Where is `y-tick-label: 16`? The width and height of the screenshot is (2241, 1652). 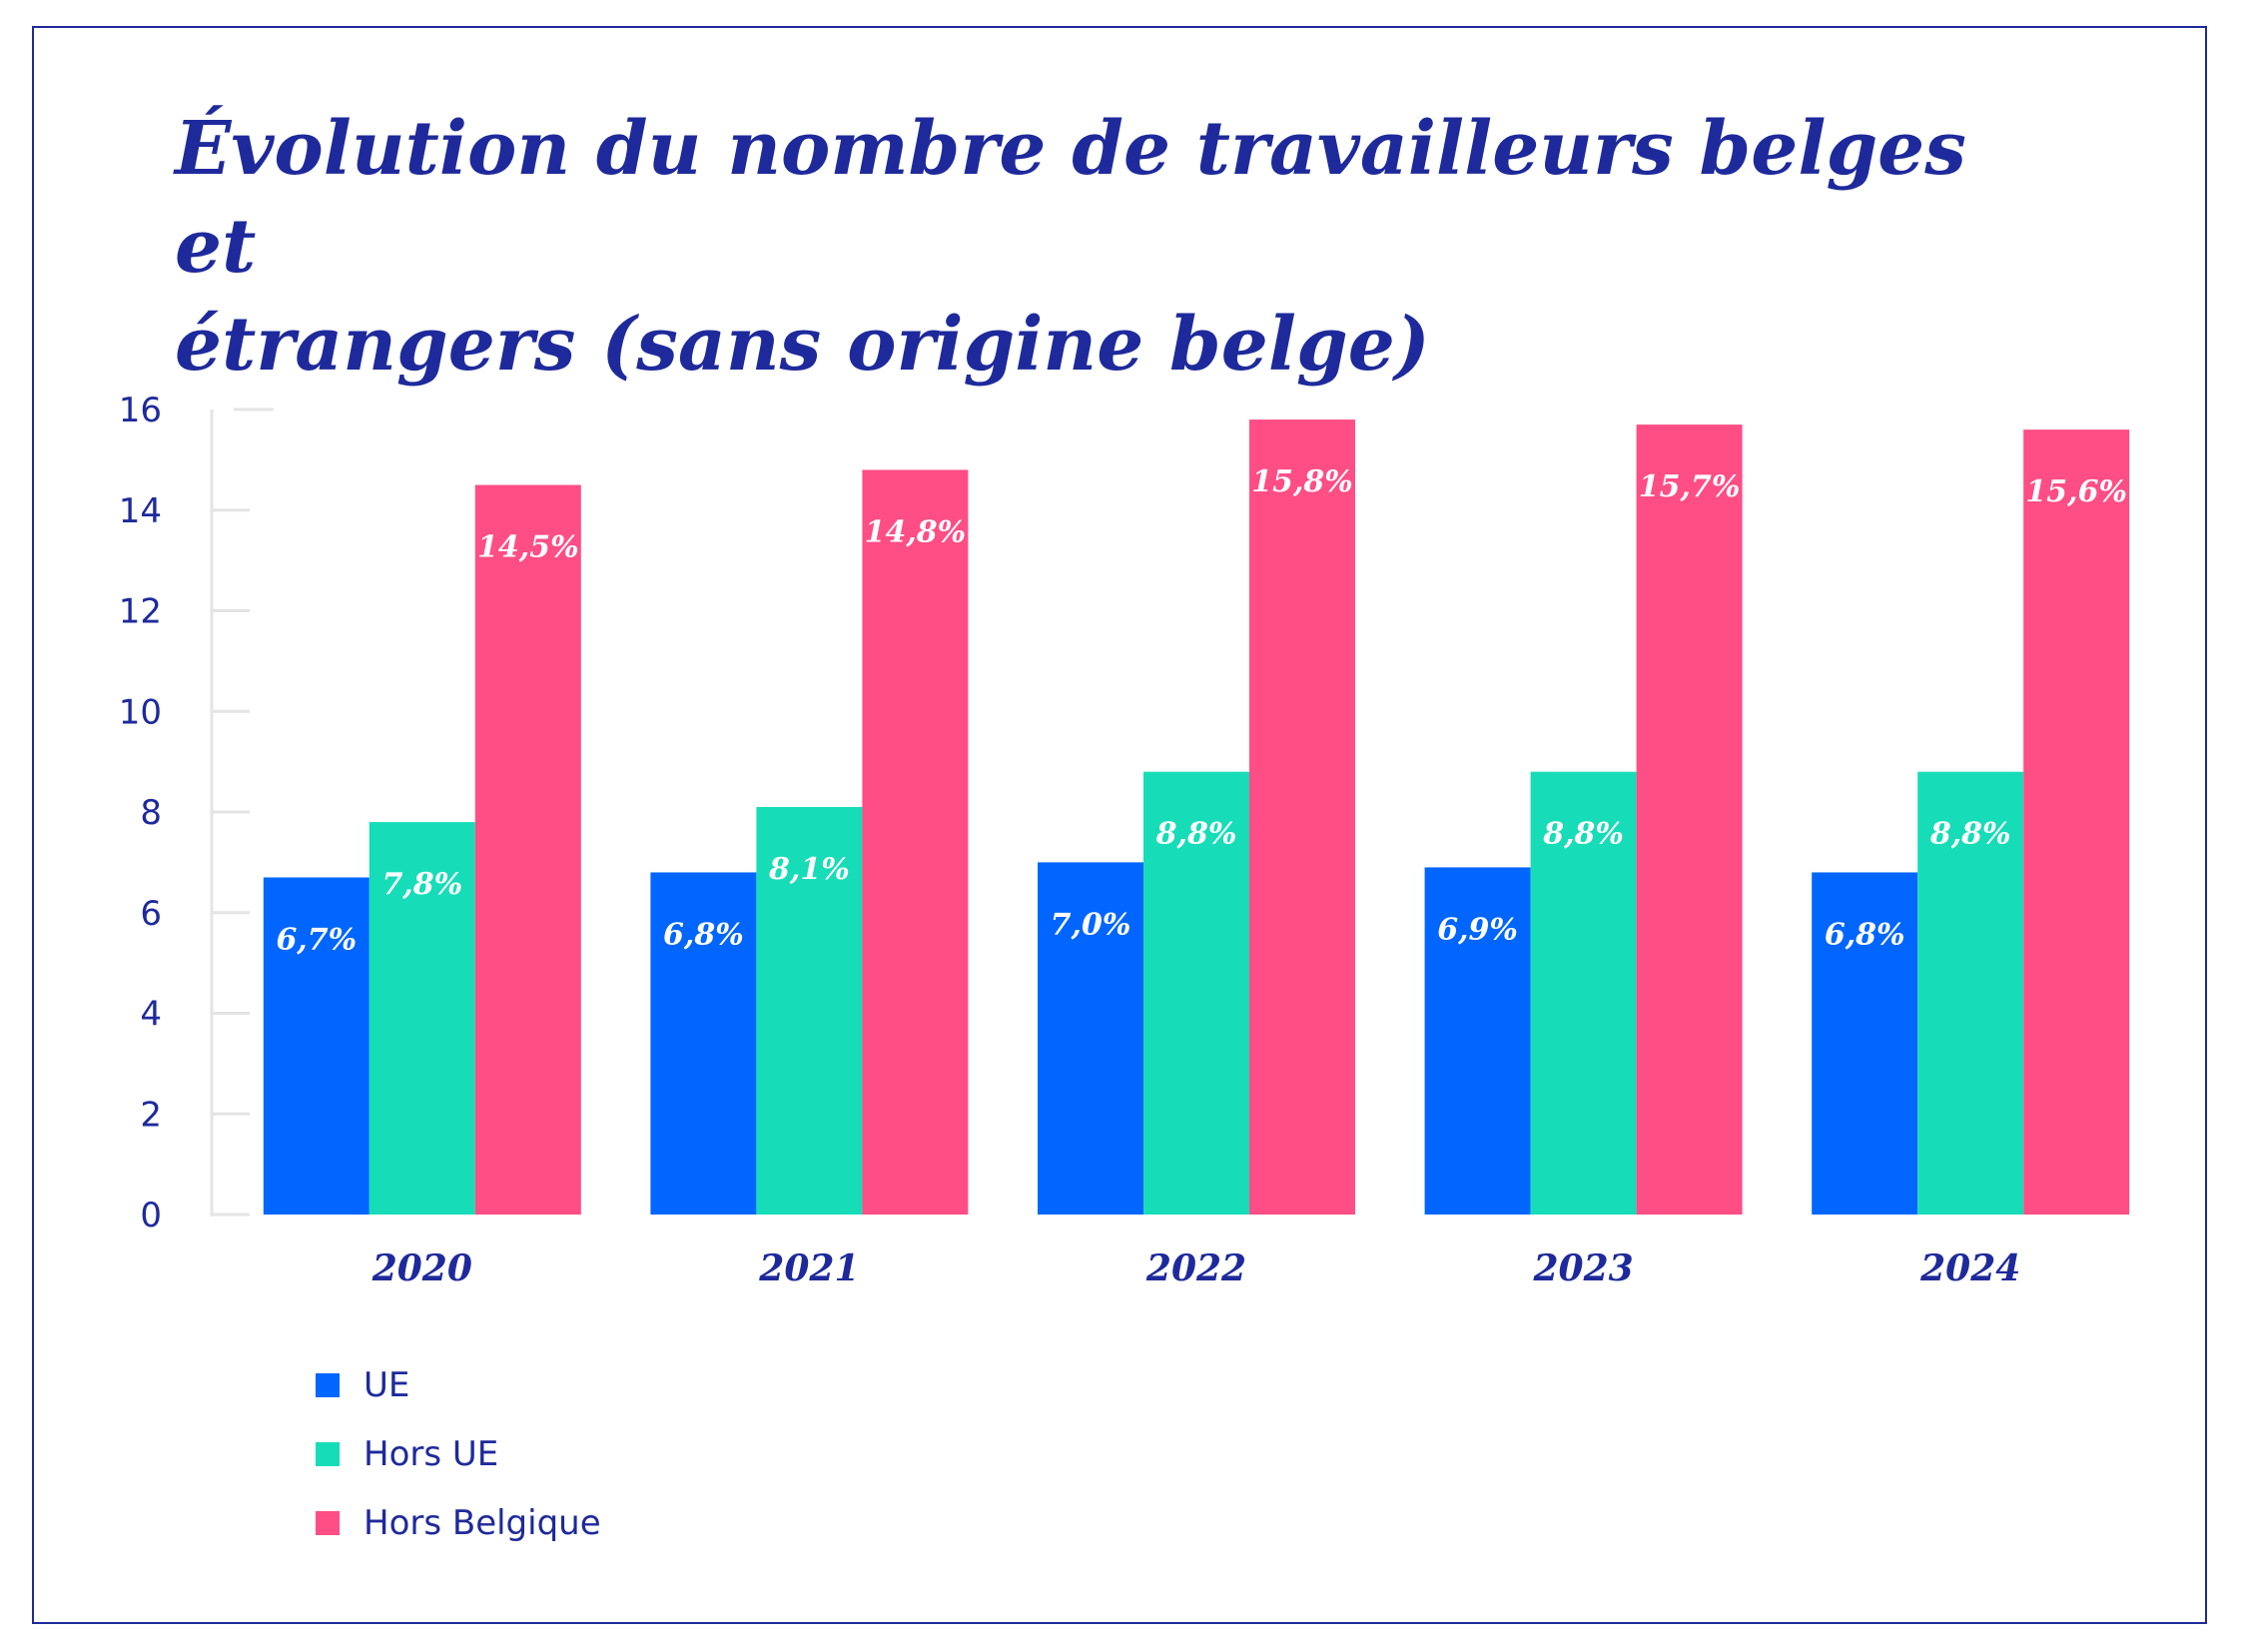 y-tick-label: 16 is located at coordinates (140, 410).